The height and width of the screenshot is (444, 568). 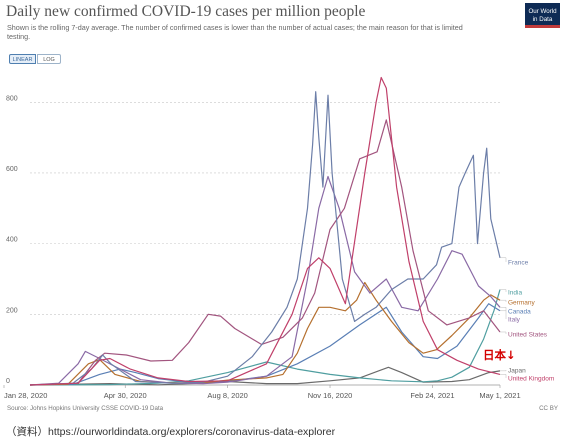 I want to click on japan-annotation: 日本↓, so click(x=499, y=355).